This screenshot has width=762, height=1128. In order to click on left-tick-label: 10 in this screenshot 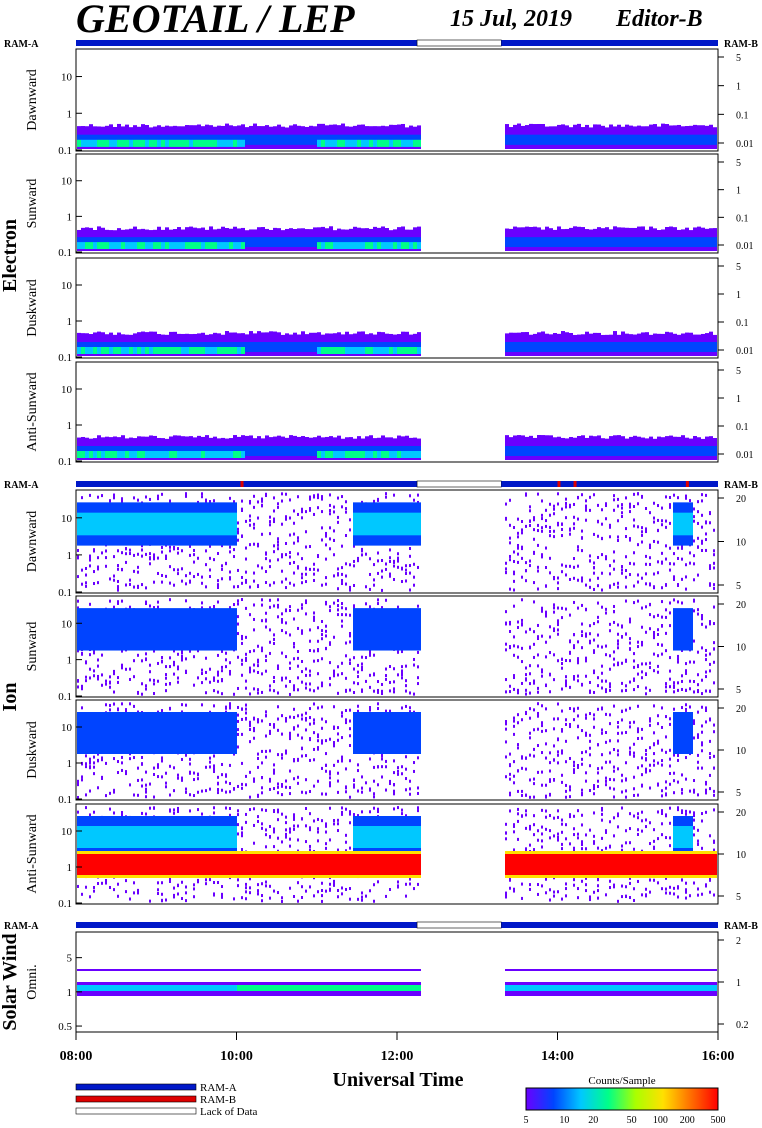, I will do `click(67, 390)`.